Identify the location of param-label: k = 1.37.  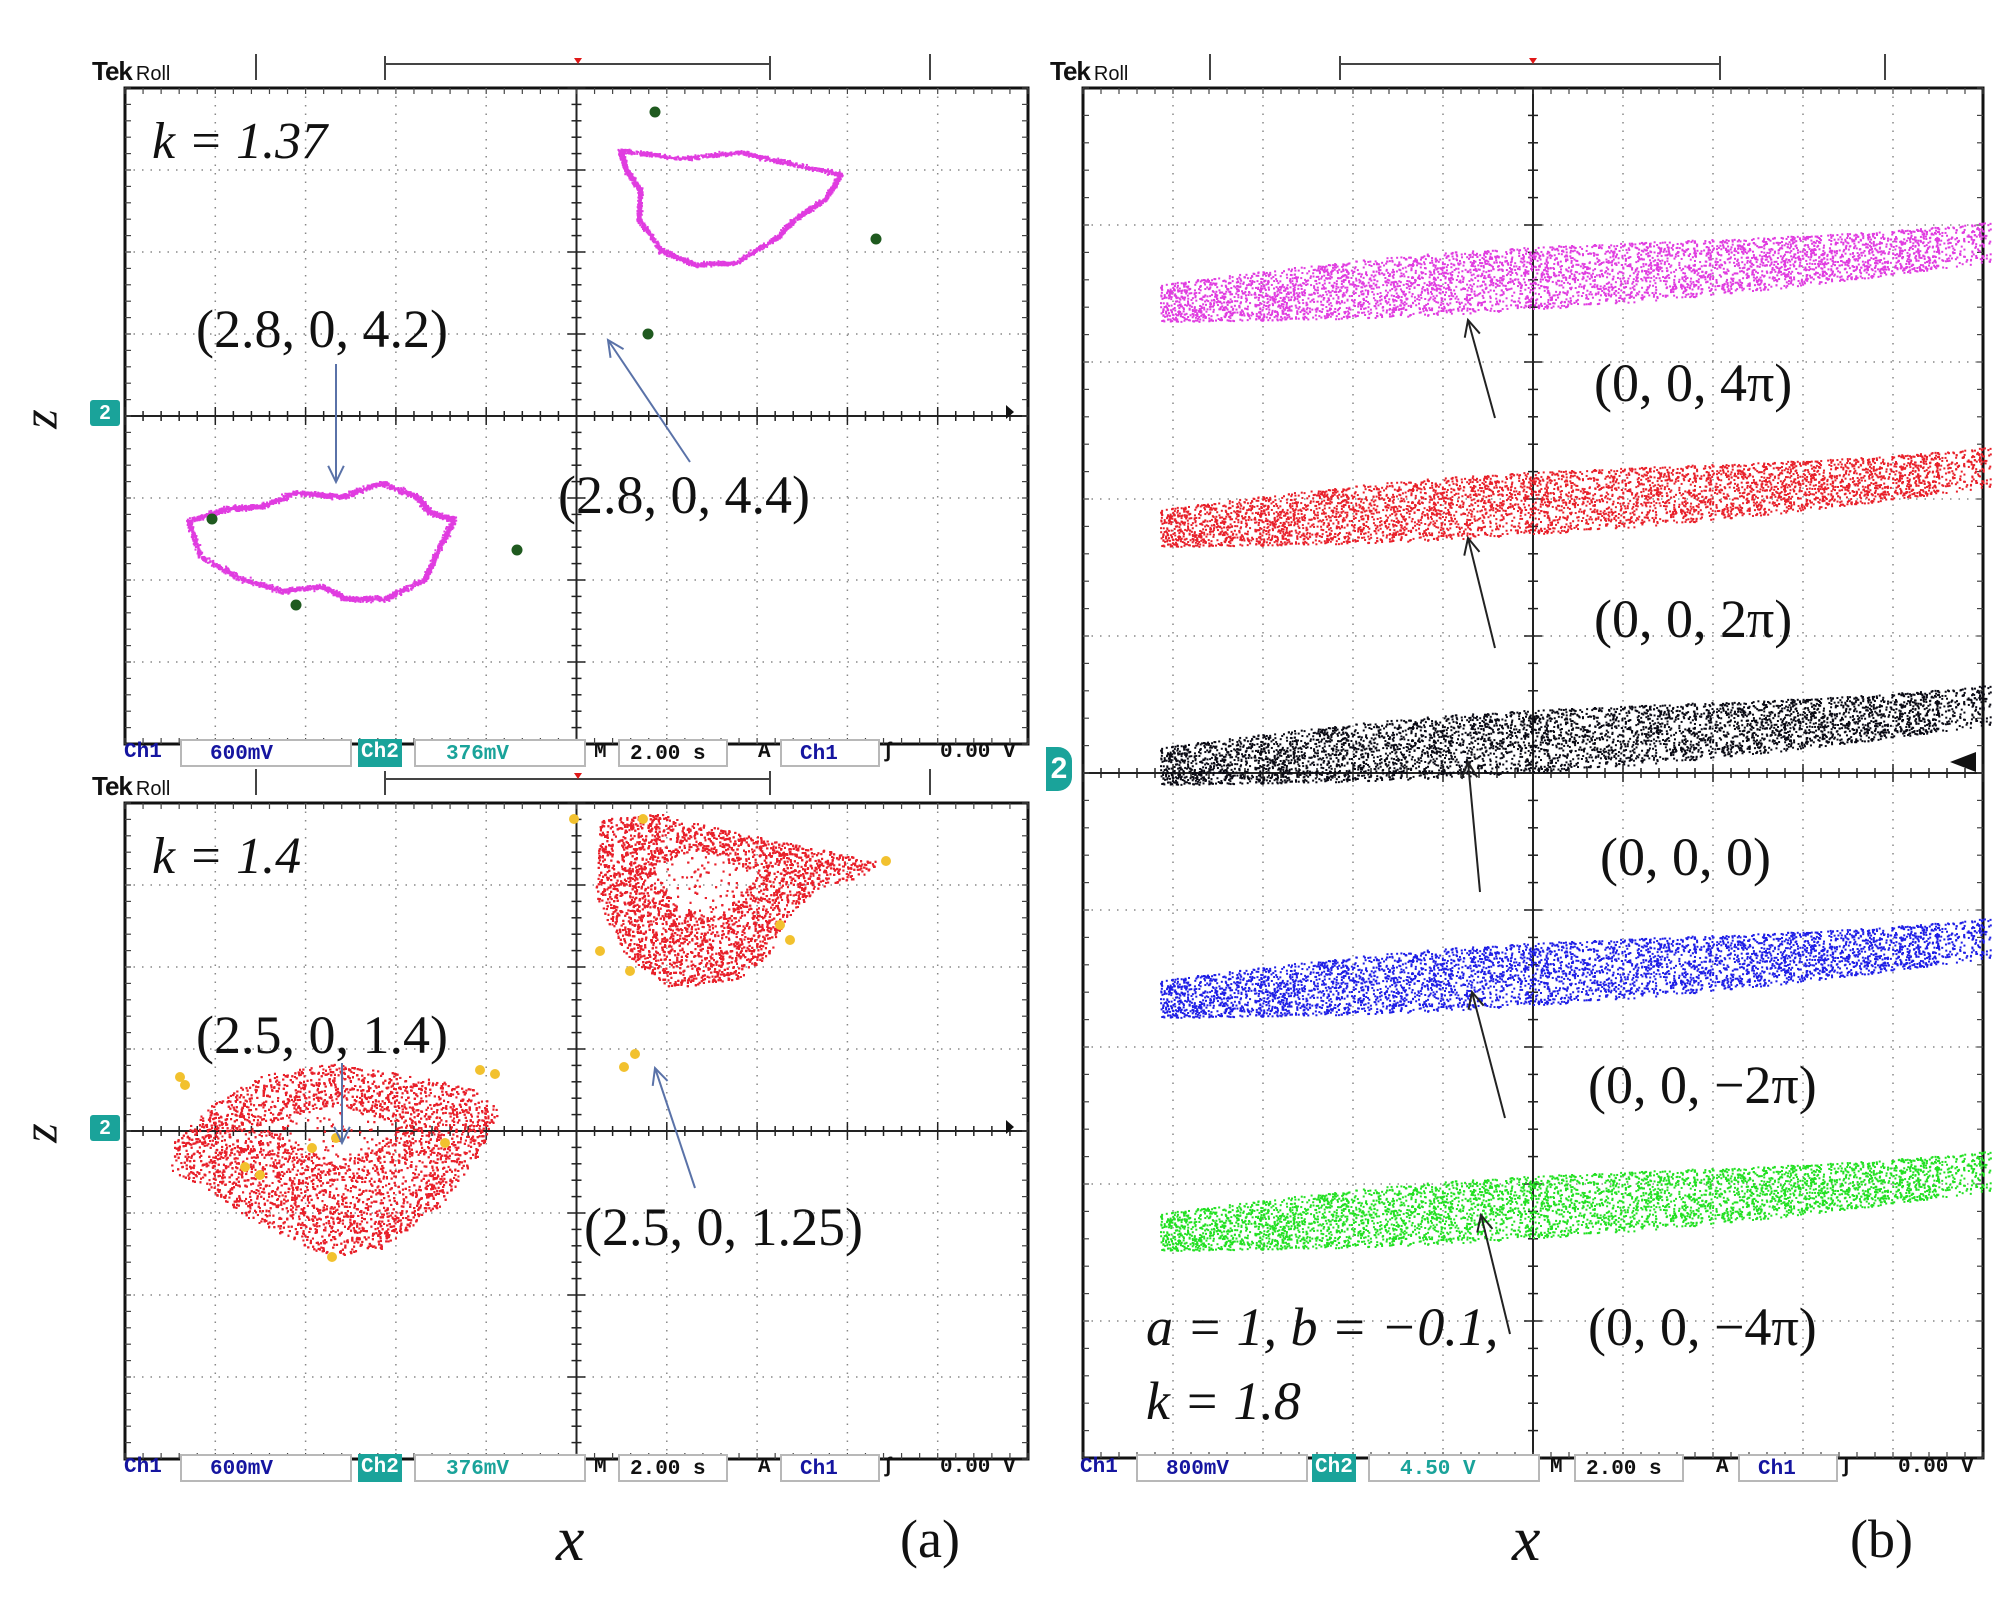
(240, 141).